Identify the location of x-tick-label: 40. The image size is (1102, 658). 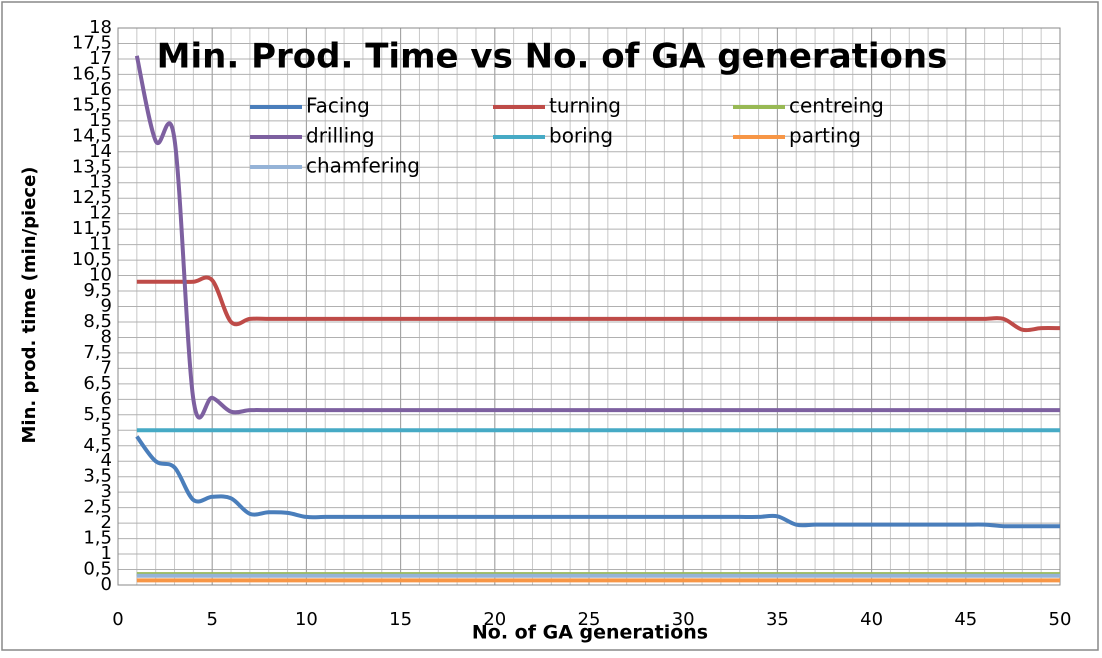
(871, 619).